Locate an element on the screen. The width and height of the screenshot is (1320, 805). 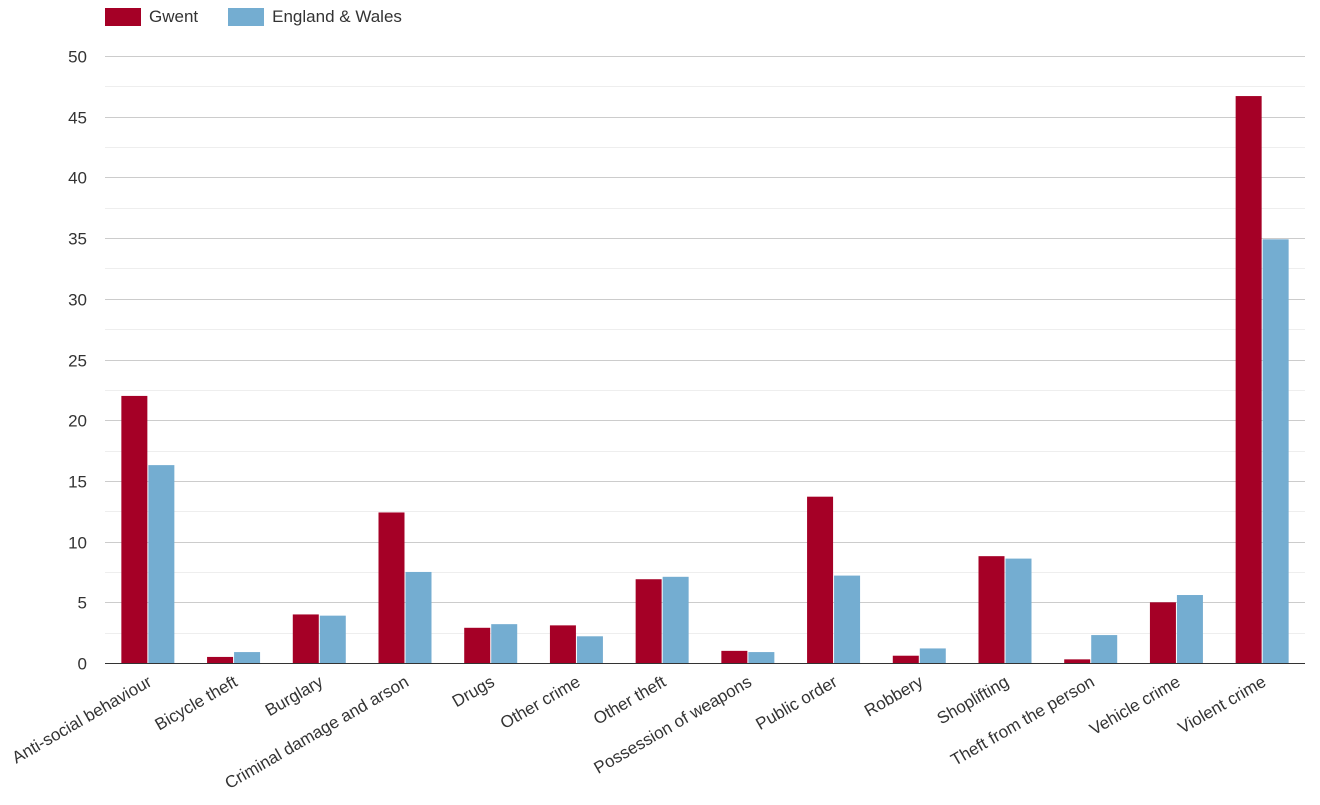
y-tick-label: 20 is located at coordinates (77, 421).